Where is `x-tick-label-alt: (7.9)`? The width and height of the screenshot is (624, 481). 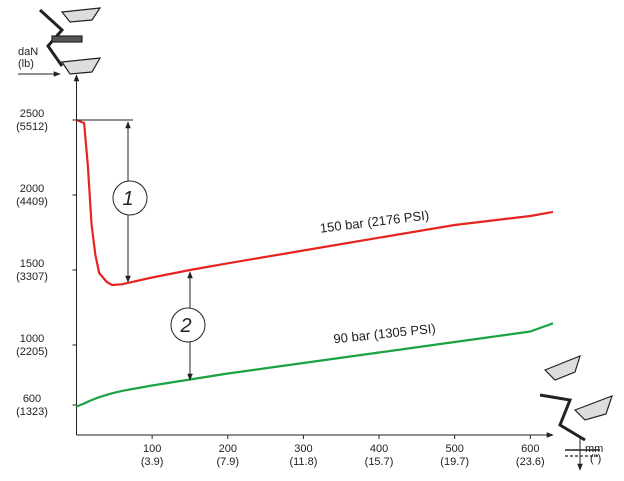 x-tick-label-alt: (7.9) is located at coordinates (227, 462).